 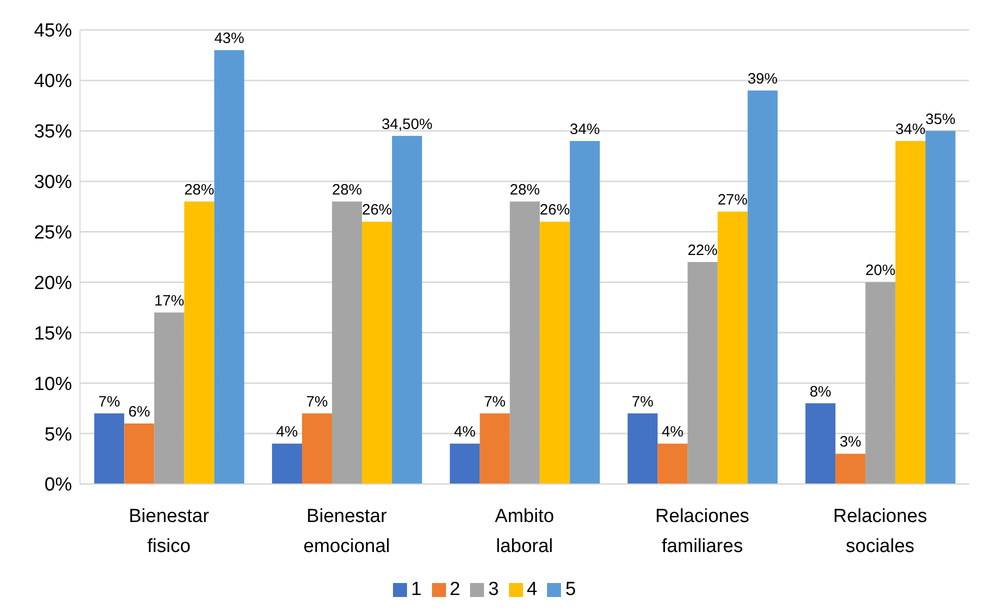 What do you see at coordinates (53, 31) in the screenshot?
I see `y-tick-label: 45%` at bounding box center [53, 31].